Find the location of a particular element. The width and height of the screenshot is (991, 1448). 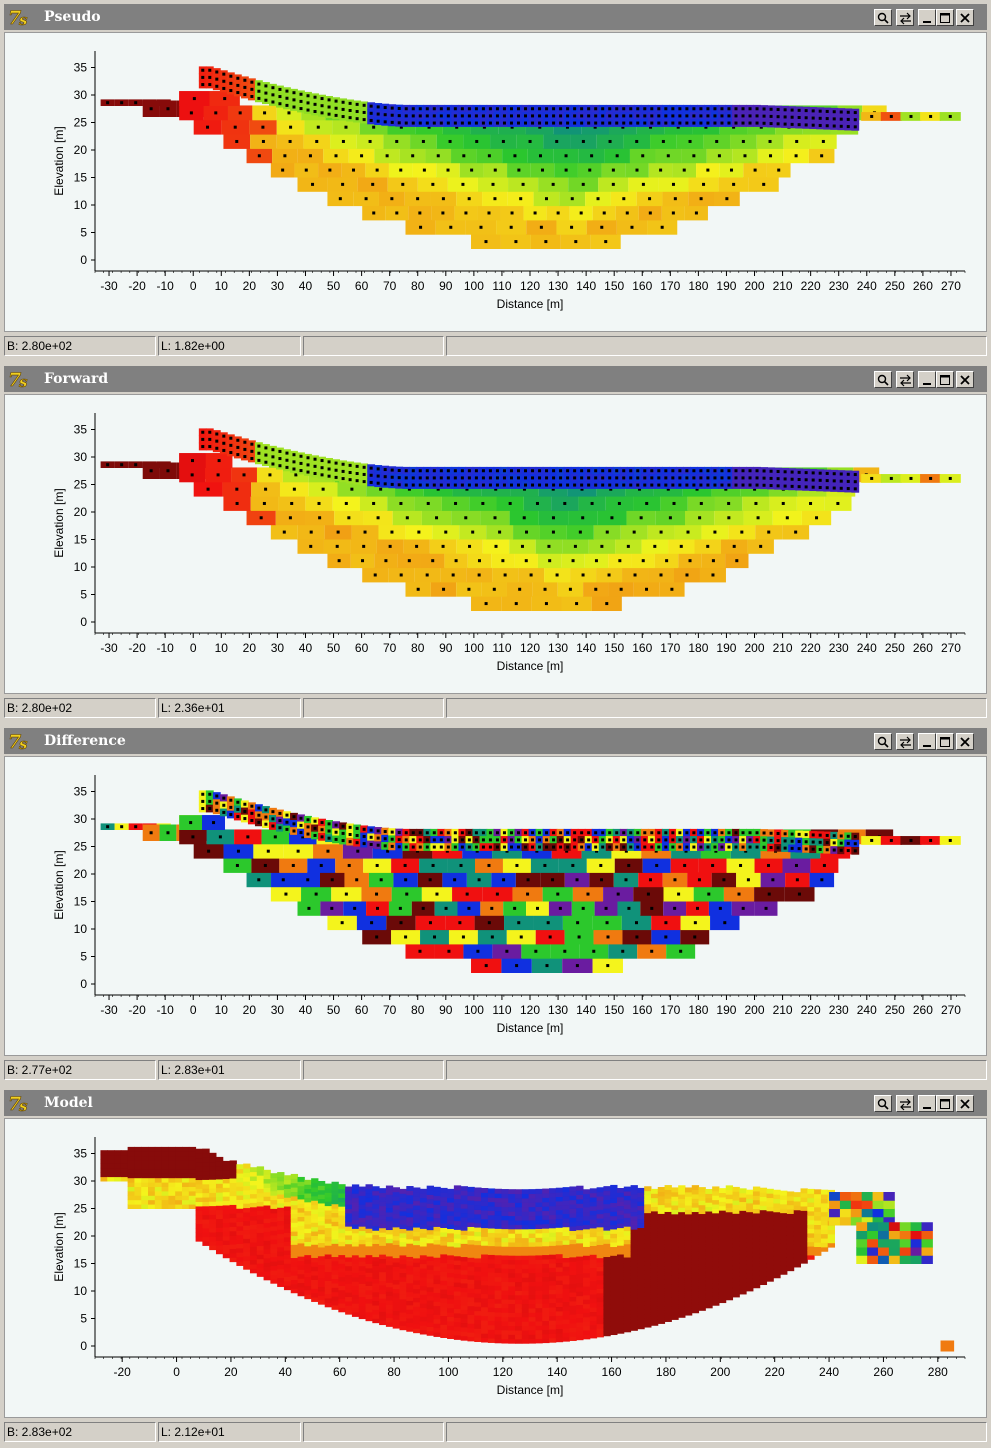

window-titlebar: 7 s Difference is located at coordinates (495, 741).